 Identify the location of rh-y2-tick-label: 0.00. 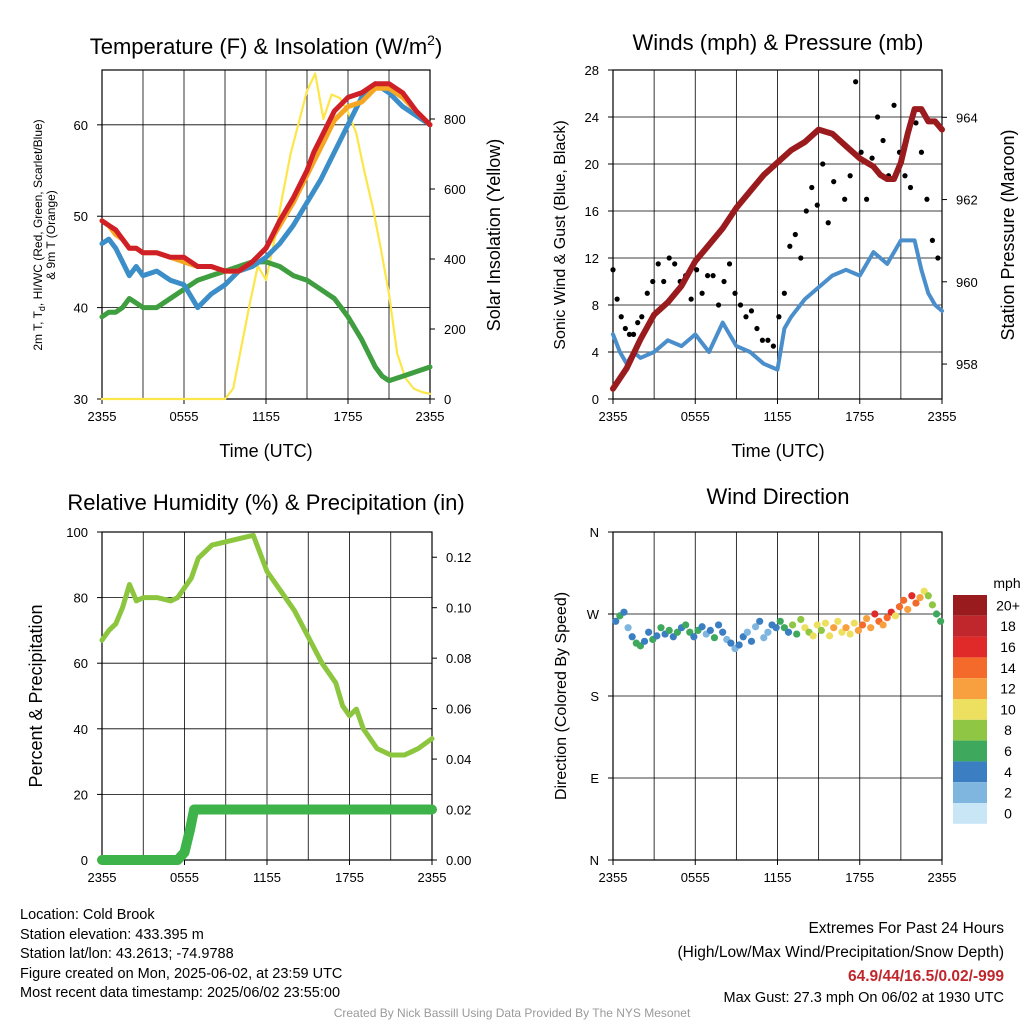
(458, 860).